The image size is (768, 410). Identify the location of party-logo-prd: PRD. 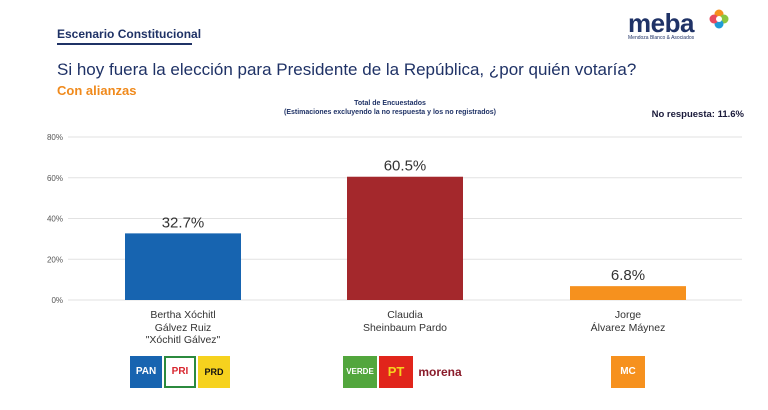
(214, 372).